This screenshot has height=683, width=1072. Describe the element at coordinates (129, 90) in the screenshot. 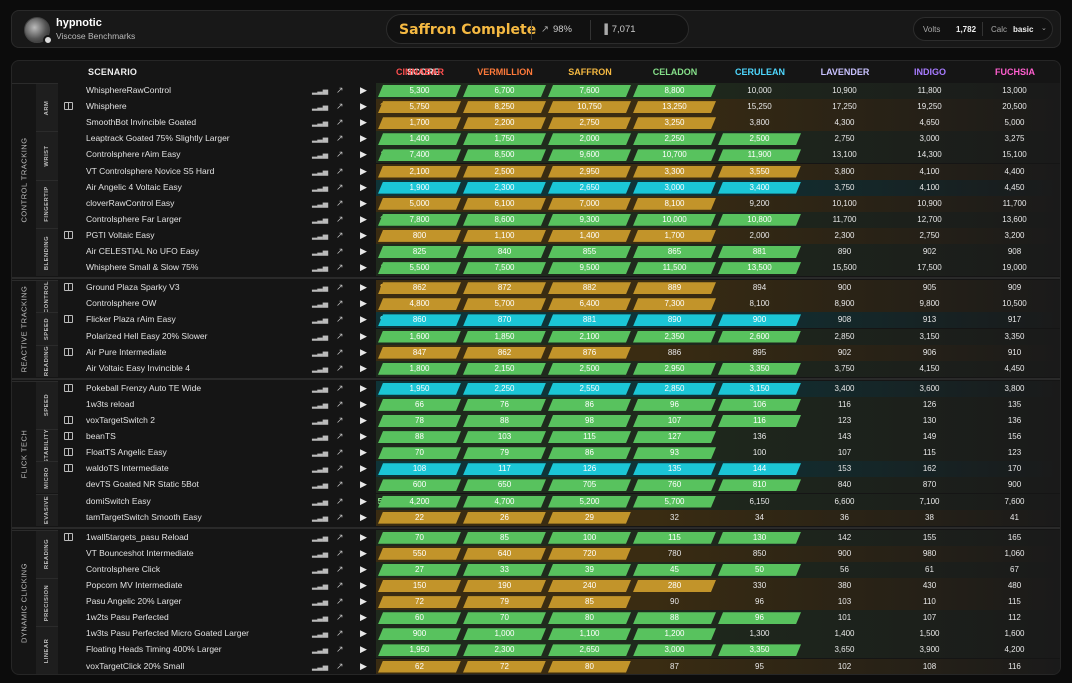

I see `scenario-name: WhisphereRawControl` at that location.